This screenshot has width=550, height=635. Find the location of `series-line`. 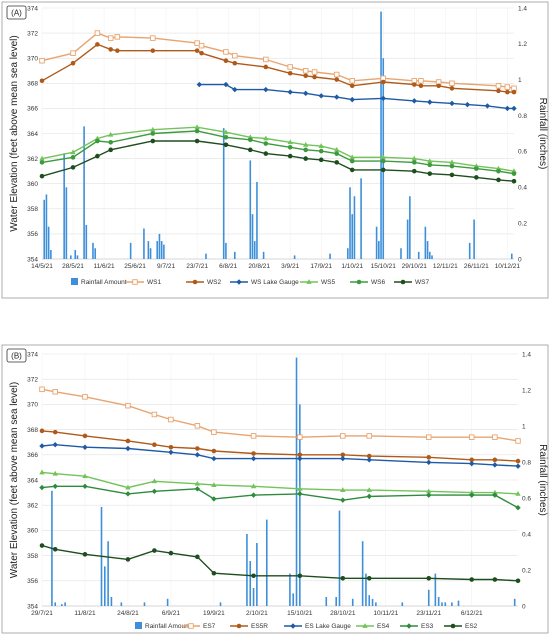

series-line is located at coordinates (280, 563).